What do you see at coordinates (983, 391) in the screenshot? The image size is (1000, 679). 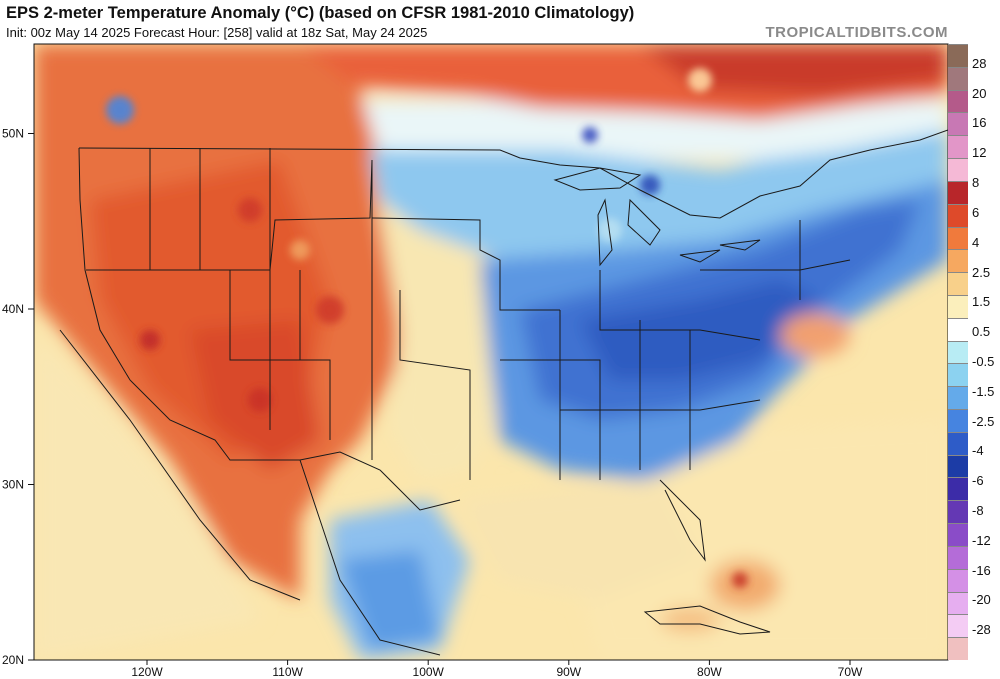 I see `colorbar-label: -1.5` at bounding box center [983, 391].